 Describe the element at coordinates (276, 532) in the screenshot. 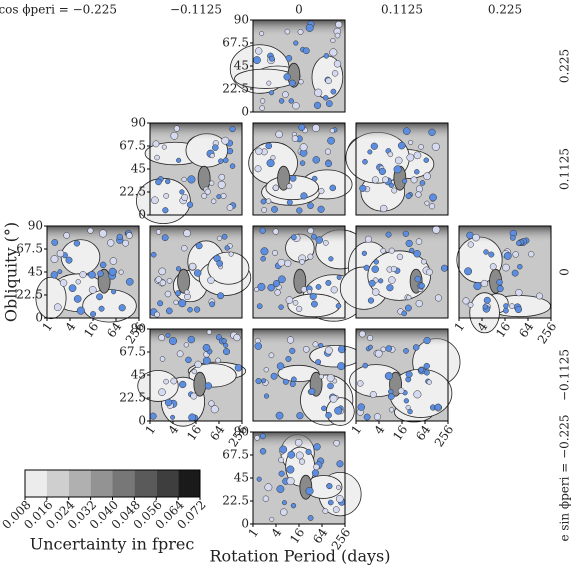

I see `x-tick-label: 4` at that location.